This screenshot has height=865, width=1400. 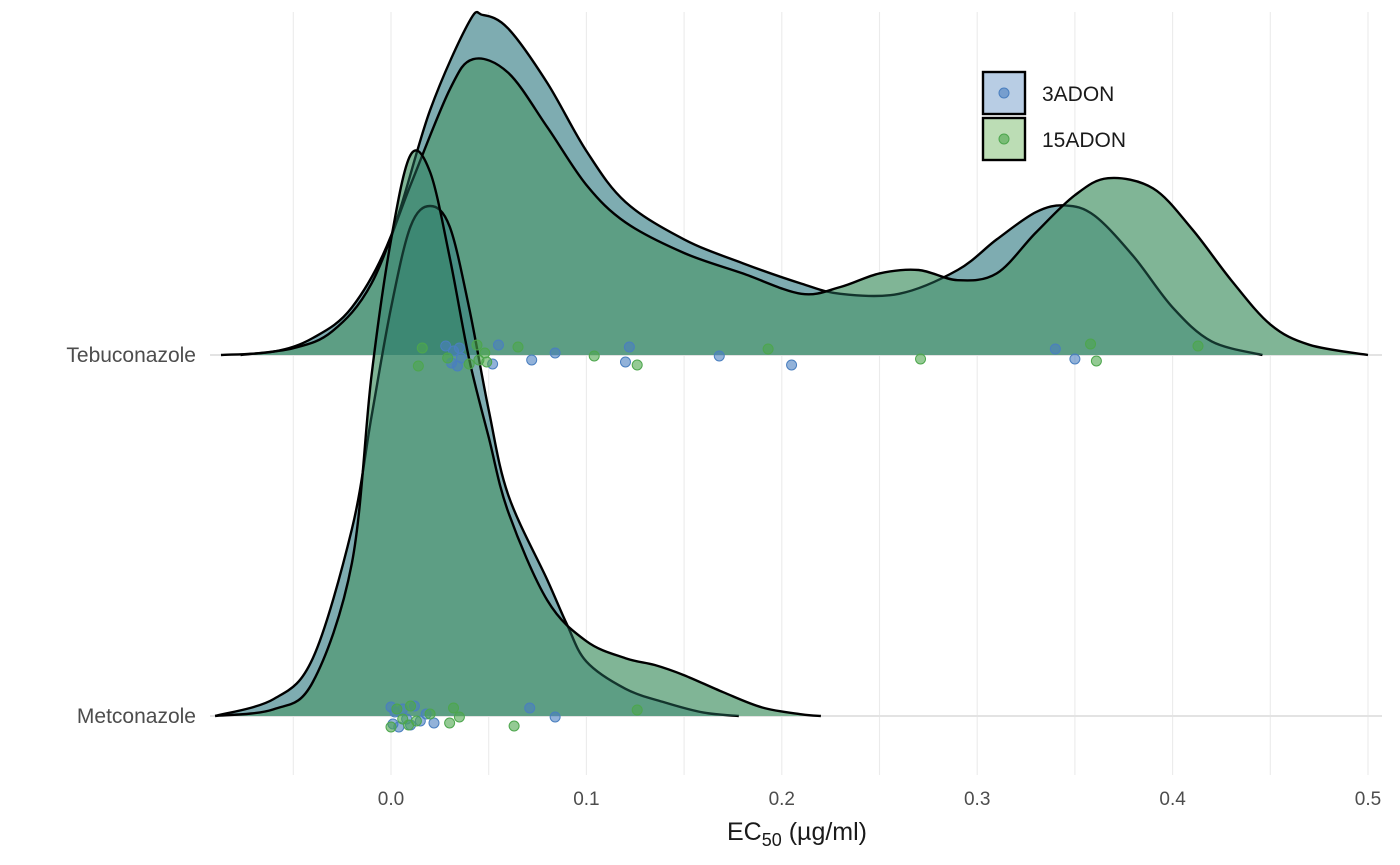 What do you see at coordinates (1368, 799) in the screenshot?
I see `x-tick-label: 0.5` at bounding box center [1368, 799].